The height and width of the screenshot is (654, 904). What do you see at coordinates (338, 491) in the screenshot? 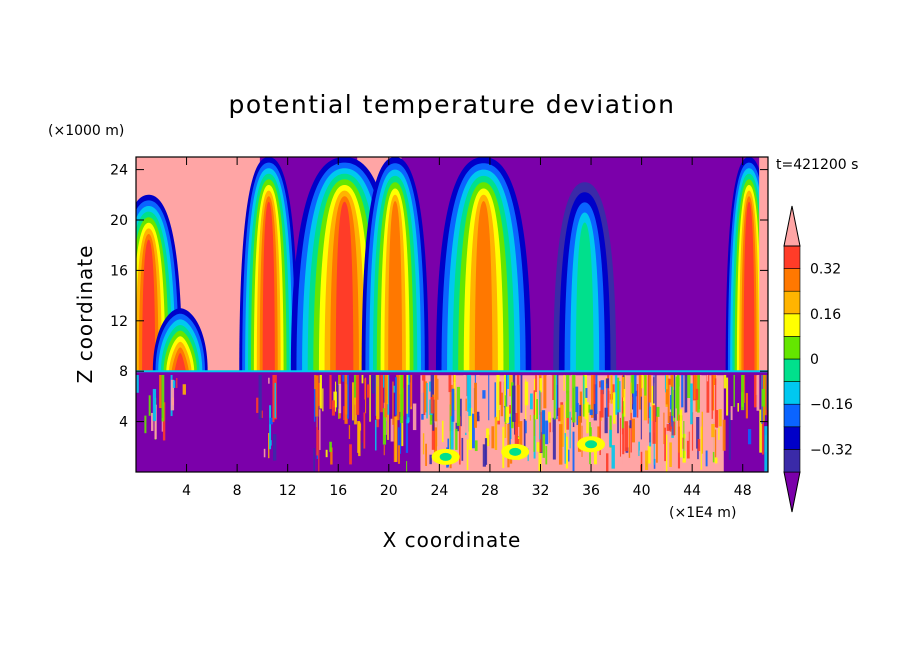
I see `x-tick-label: 16` at bounding box center [338, 491].